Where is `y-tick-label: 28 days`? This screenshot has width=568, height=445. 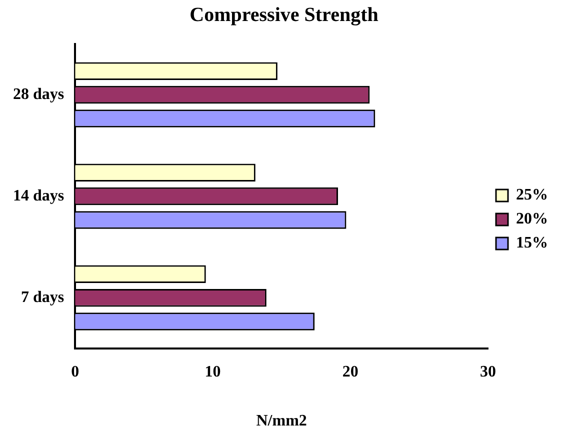 y-tick-label: 28 days is located at coordinates (38, 94).